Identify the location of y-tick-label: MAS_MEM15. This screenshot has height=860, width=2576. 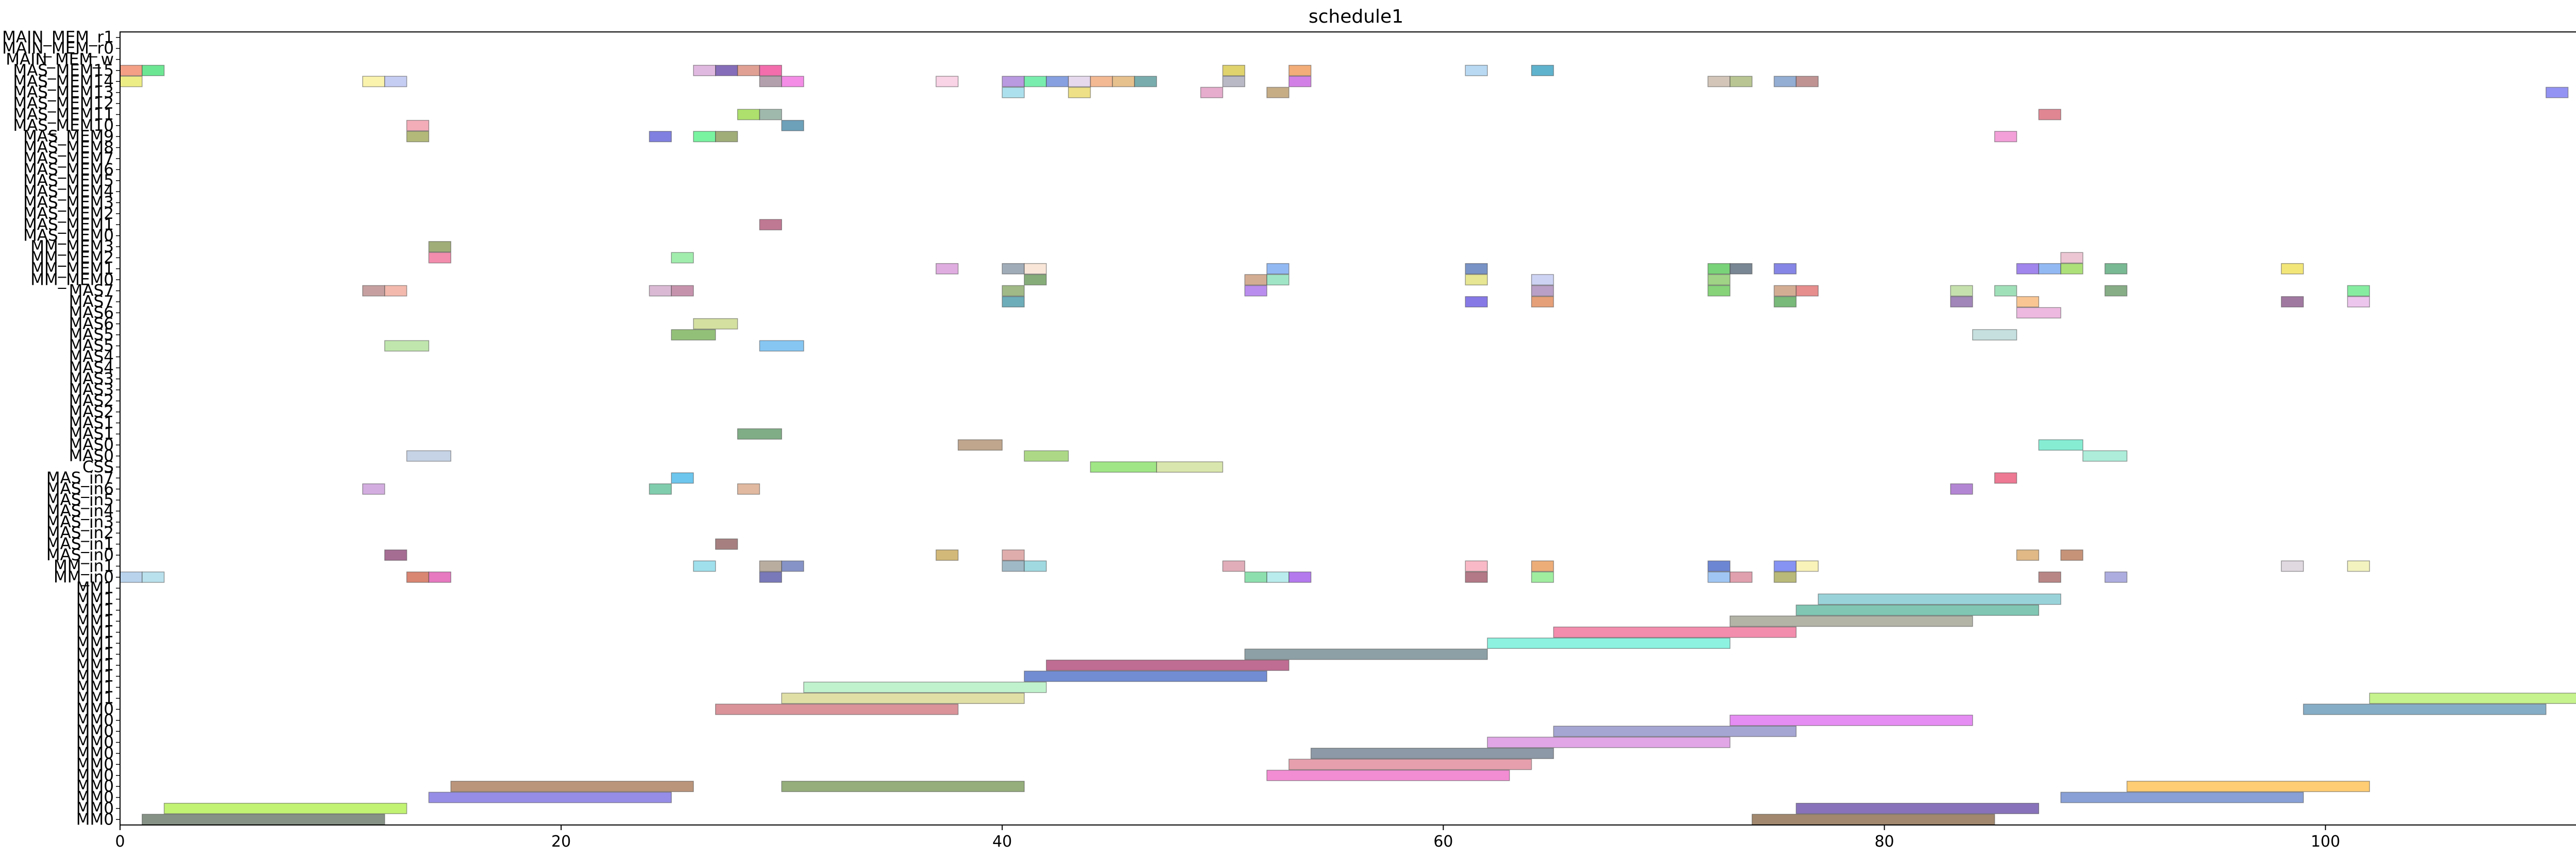
(63, 70).